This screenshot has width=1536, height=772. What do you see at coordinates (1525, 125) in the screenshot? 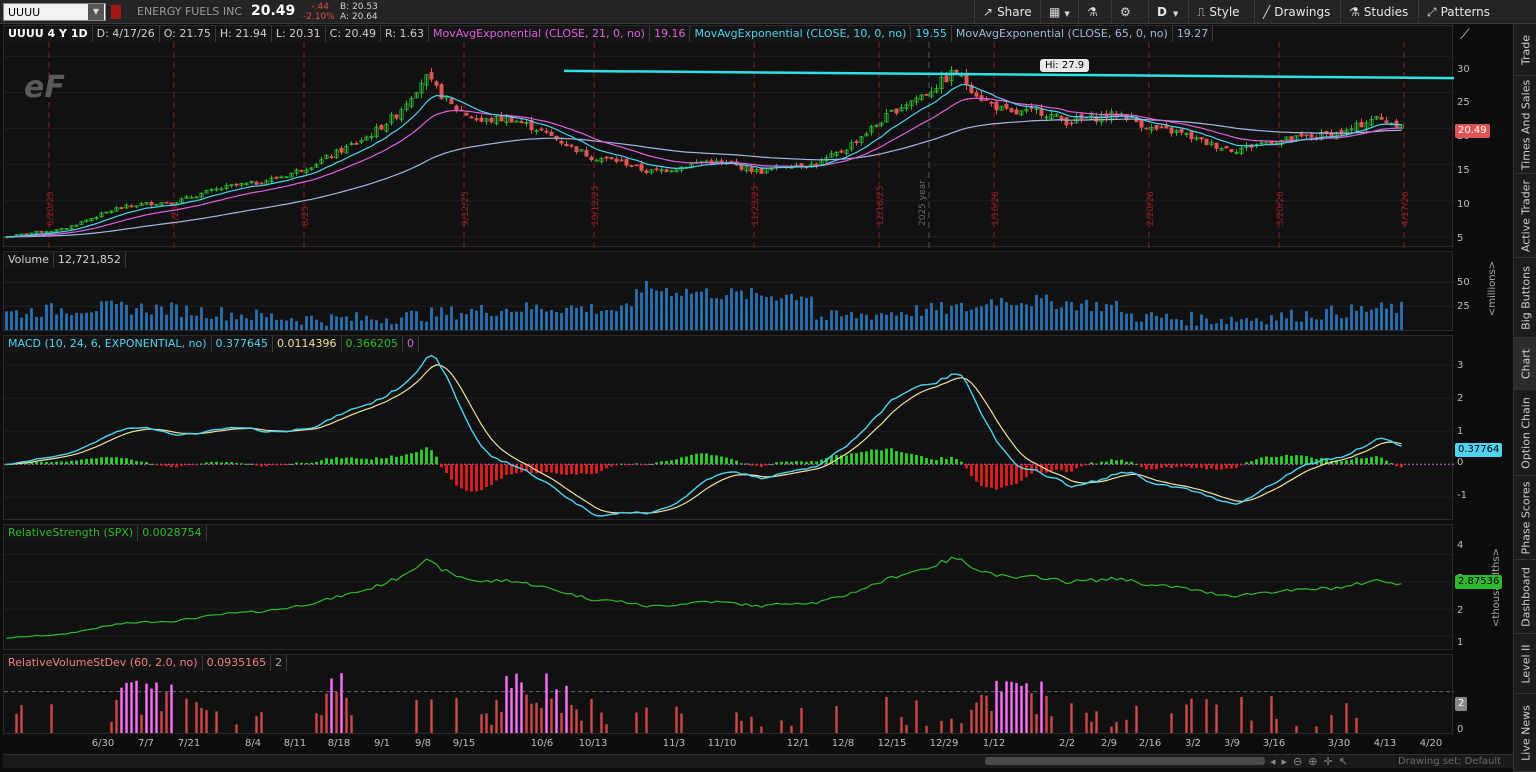
I see `tab-times-and-sales: Times And Sales` at bounding box center [1525, 125].